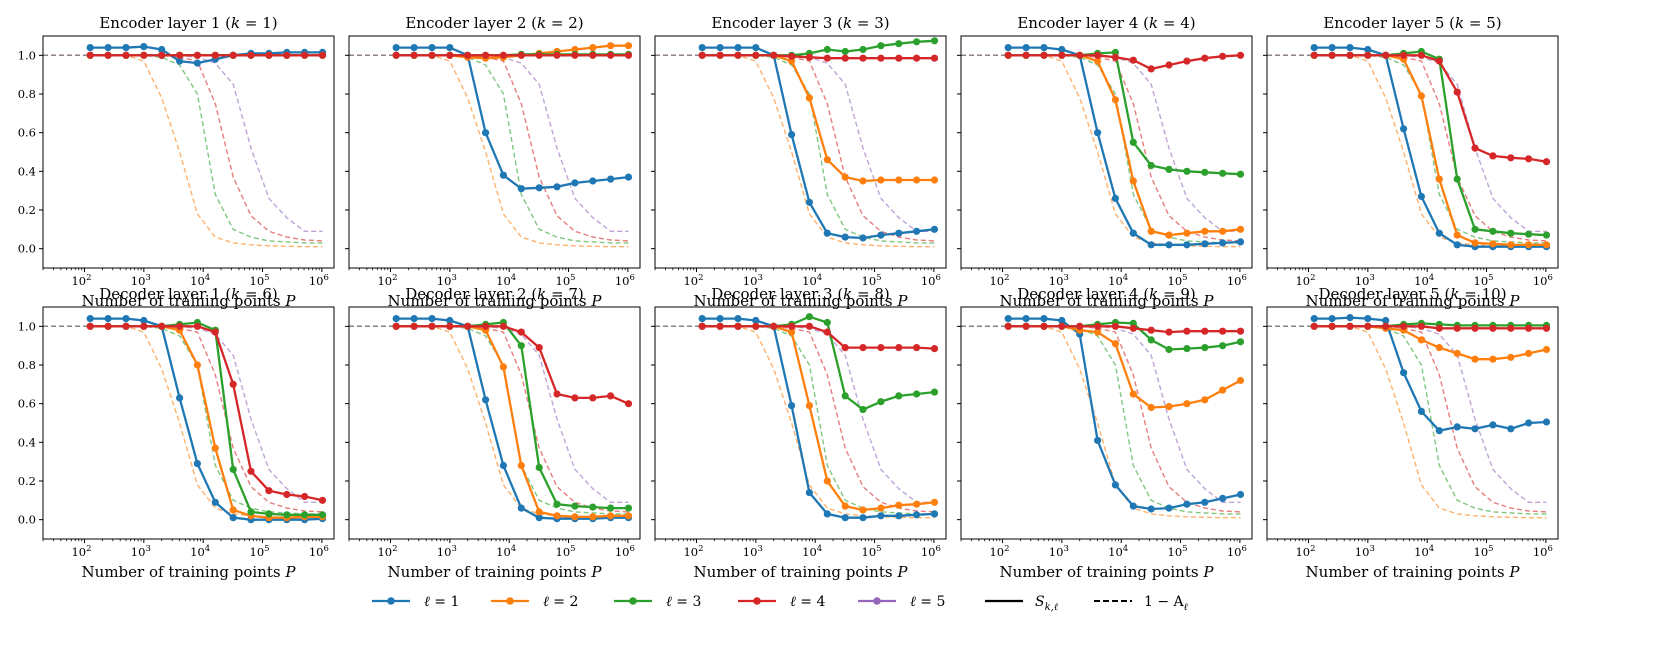 The width and height of the screenshot is (1661, 664). What do you see at coordinates (489, 143) in the screenshot?
I see `dashed-series-l5` at bounding box center [489, 143].